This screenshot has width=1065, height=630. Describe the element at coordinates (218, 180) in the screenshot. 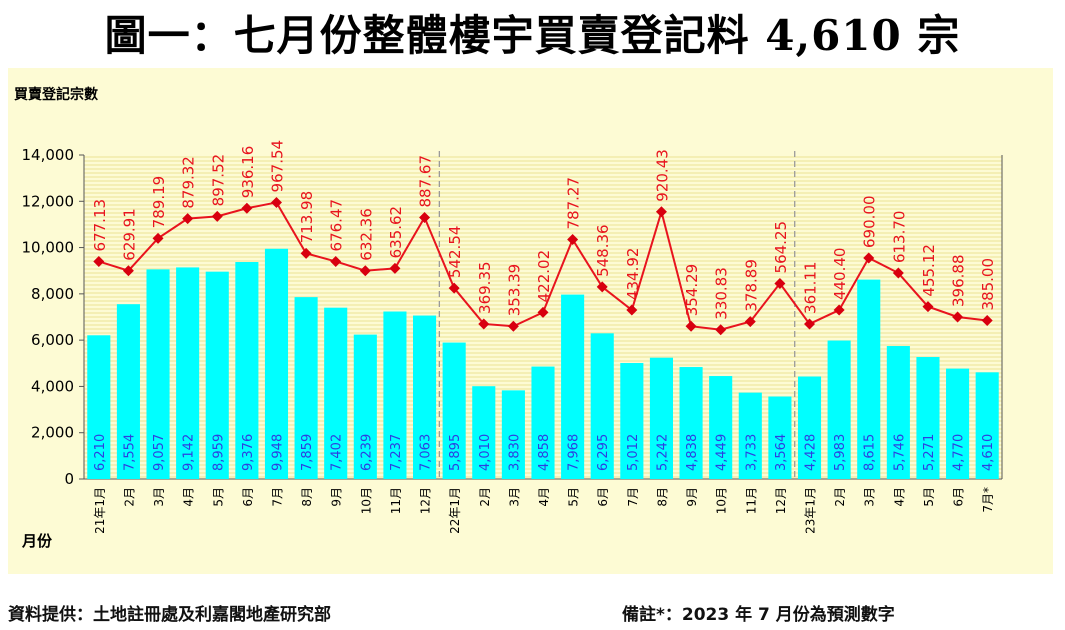

I see `line-value-label: 897.52` at that location.